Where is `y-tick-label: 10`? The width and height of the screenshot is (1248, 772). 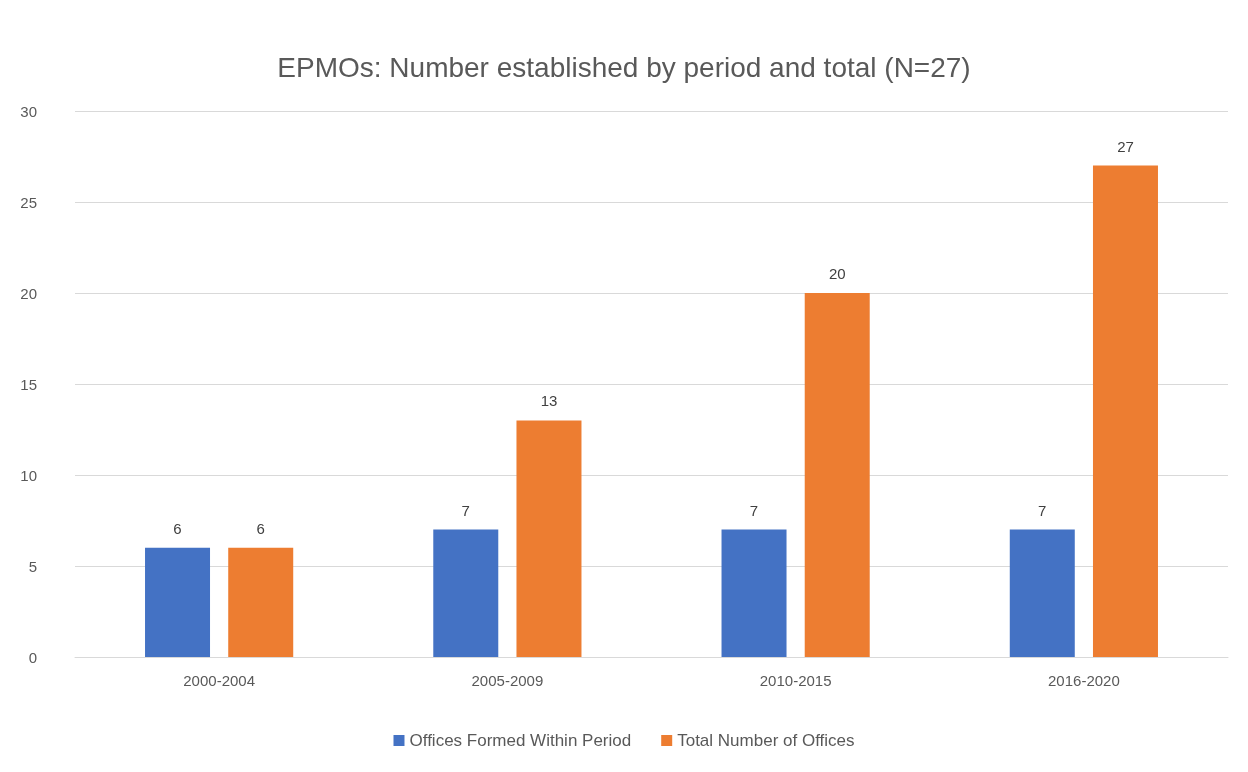
y-tick-label: 10 is located at coordinates (28, 475).